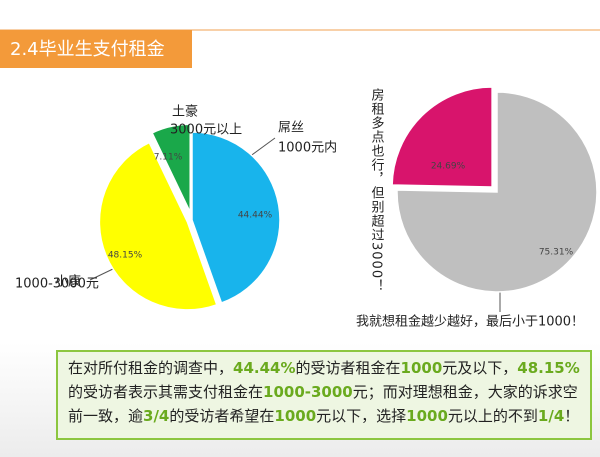 The width and height of the screenshot is (600, 457). What do you see at coordinates (264, 368) in the screenshot?
I see `summary-highlight: 44.44%` at bounding box center [264, 368].